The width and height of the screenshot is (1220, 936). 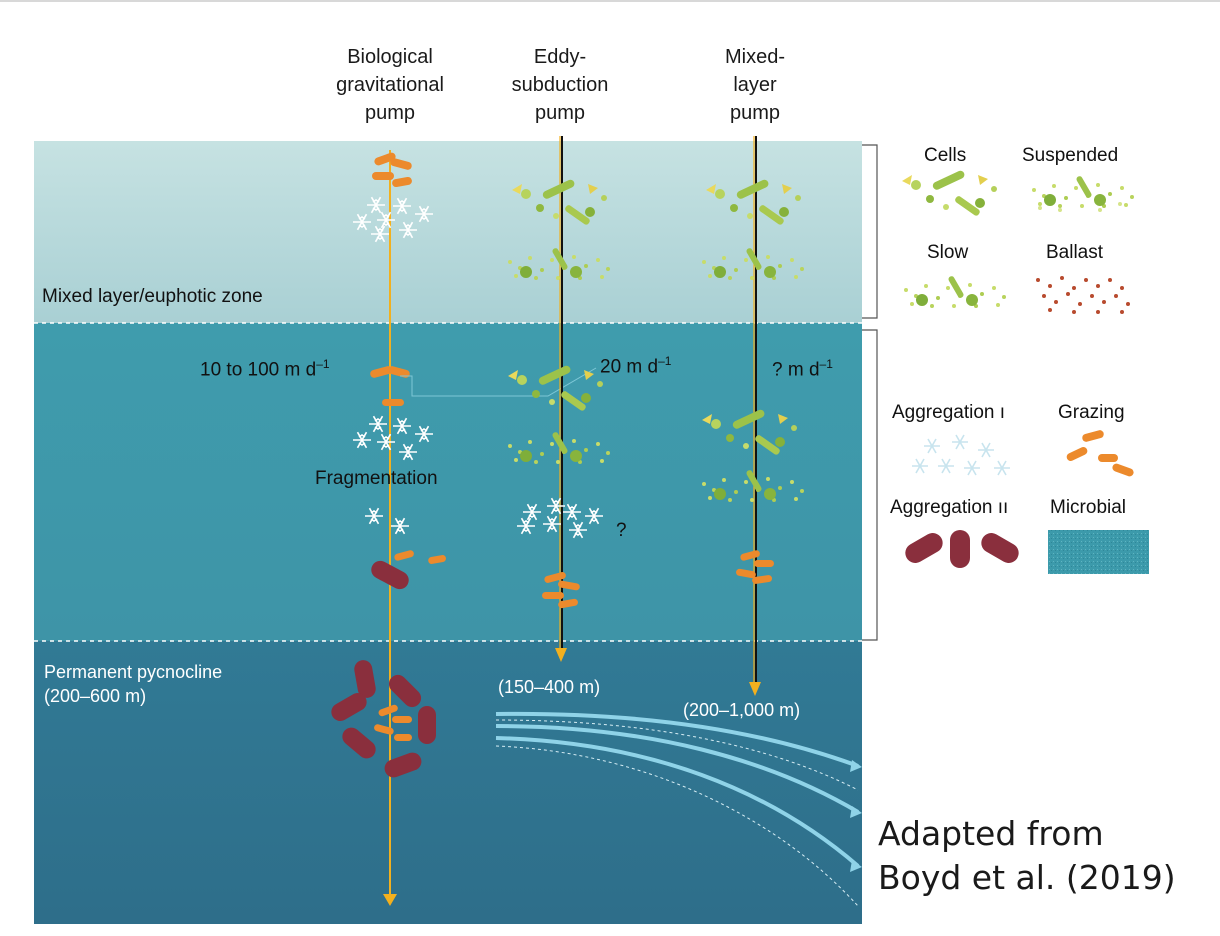 What do you see at coordinates (949, 193) in the screenshot?
I see `legend-cells-icon` at bounding box center [949, 193].